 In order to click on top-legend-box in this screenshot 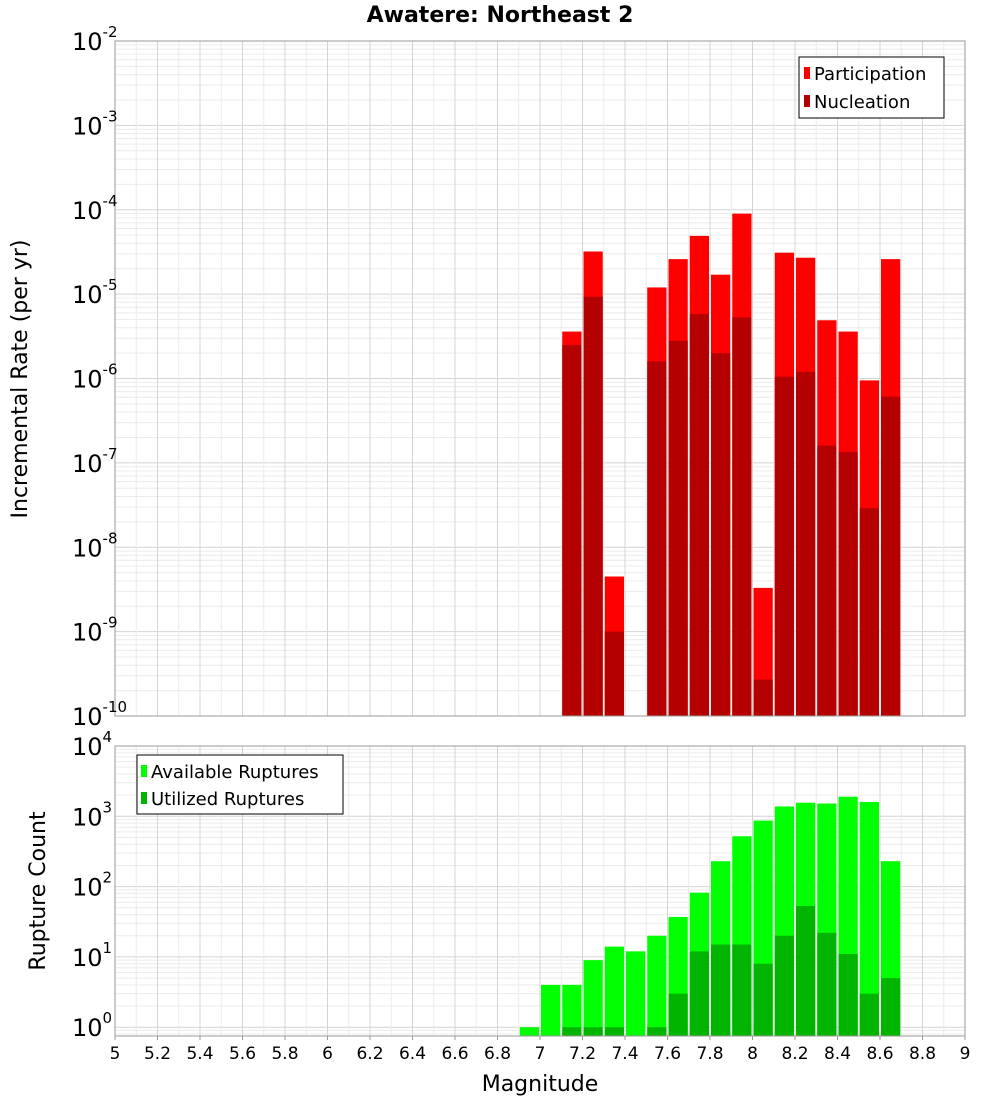, I will do `click(871, 87)`.